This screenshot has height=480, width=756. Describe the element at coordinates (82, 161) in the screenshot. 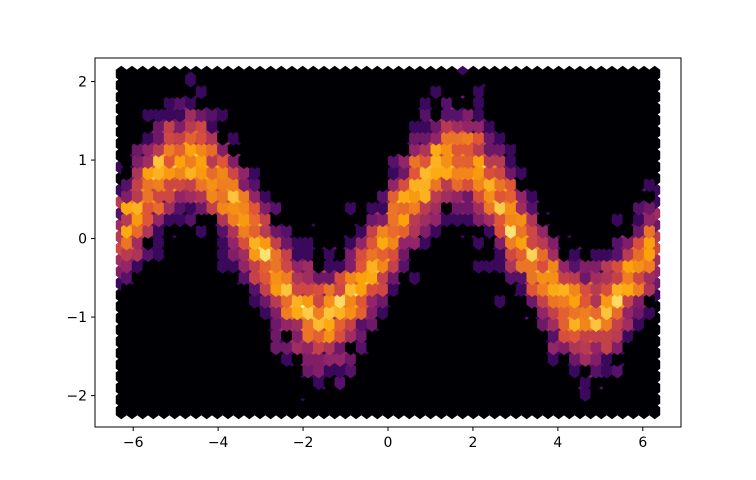

I see `y-tick-label: 1` at that location.